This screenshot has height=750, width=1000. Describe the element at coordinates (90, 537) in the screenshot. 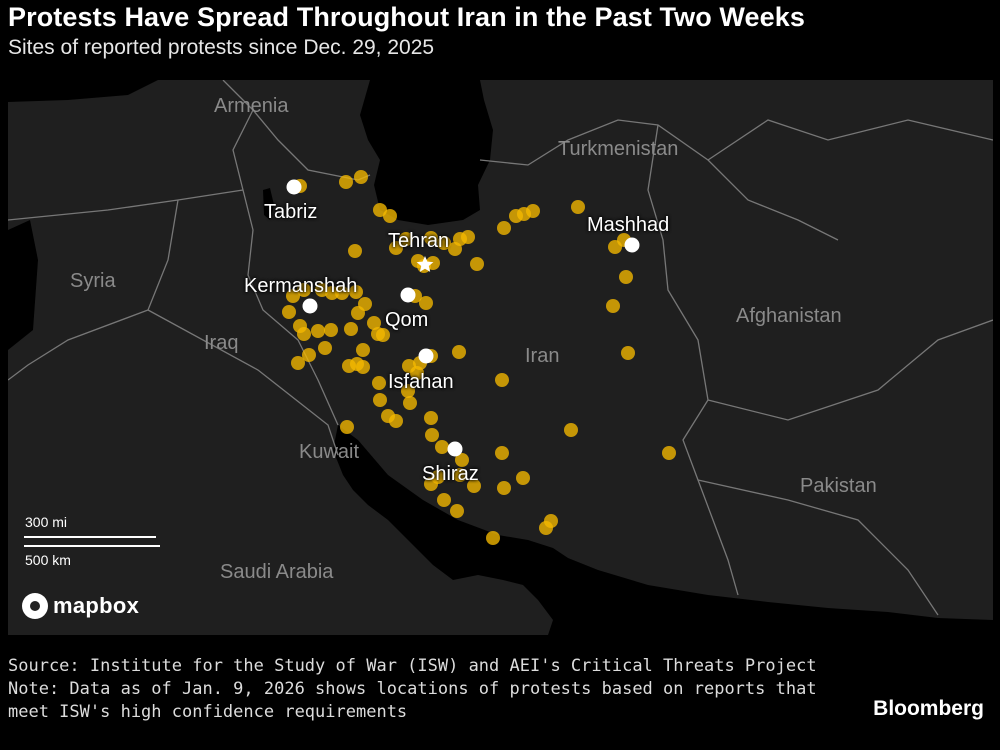

I see `scale-bar-miles` at that location.